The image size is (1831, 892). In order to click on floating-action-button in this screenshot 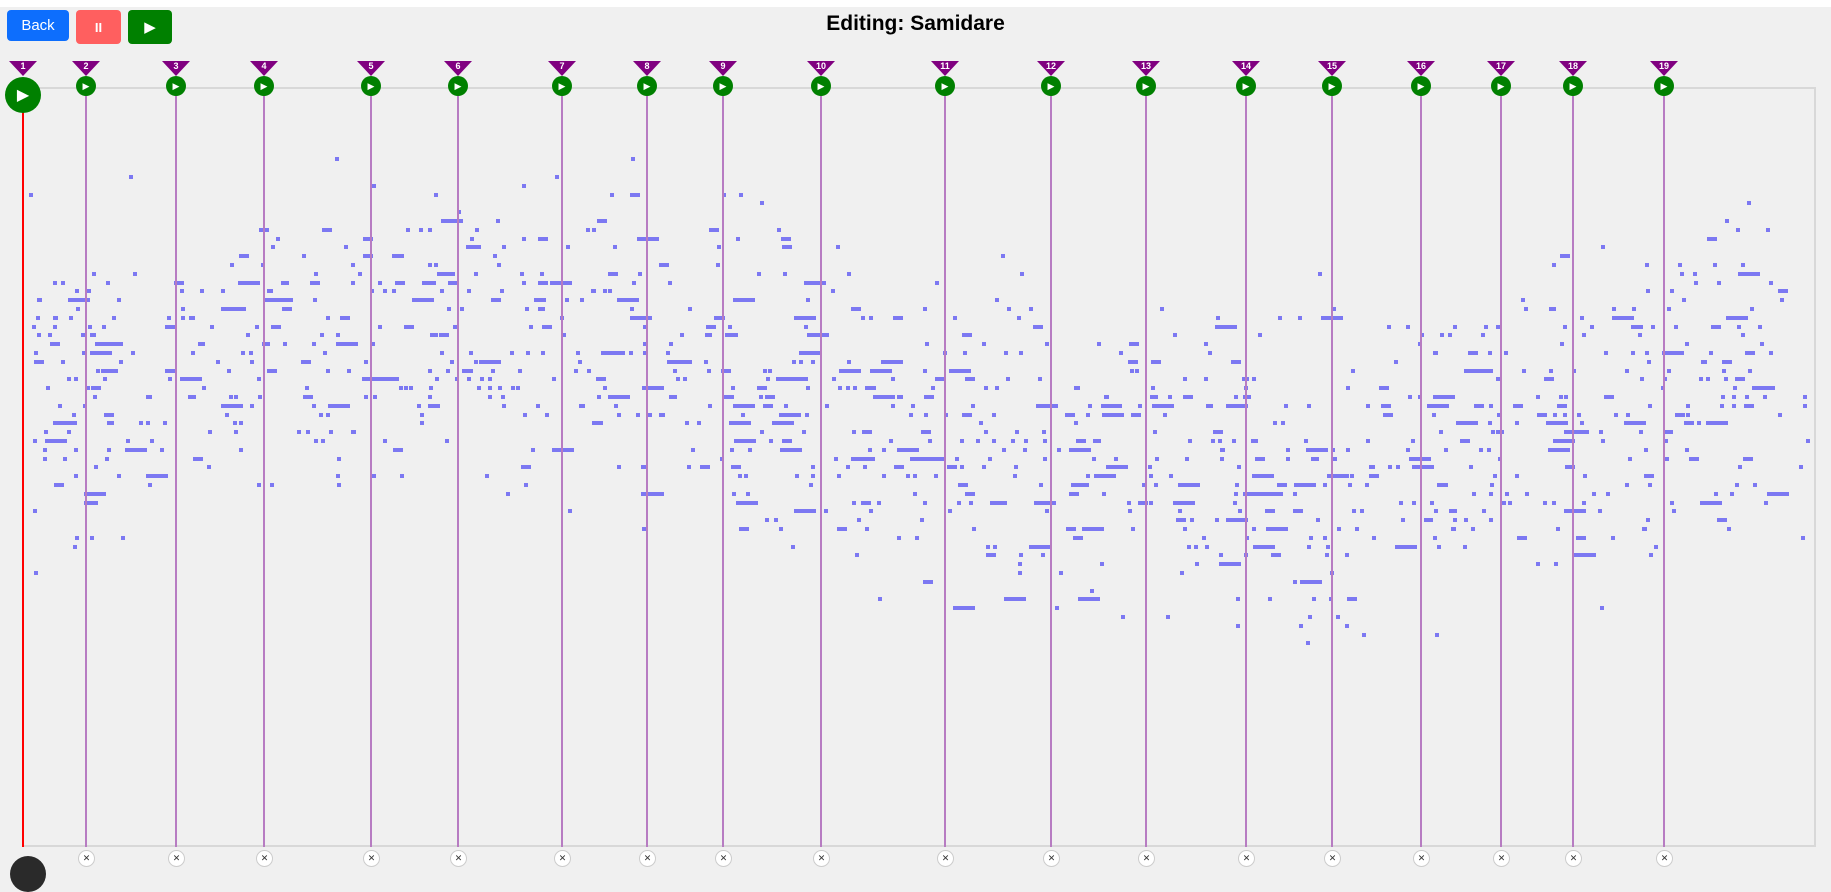, I will do `click(28, 874)`.